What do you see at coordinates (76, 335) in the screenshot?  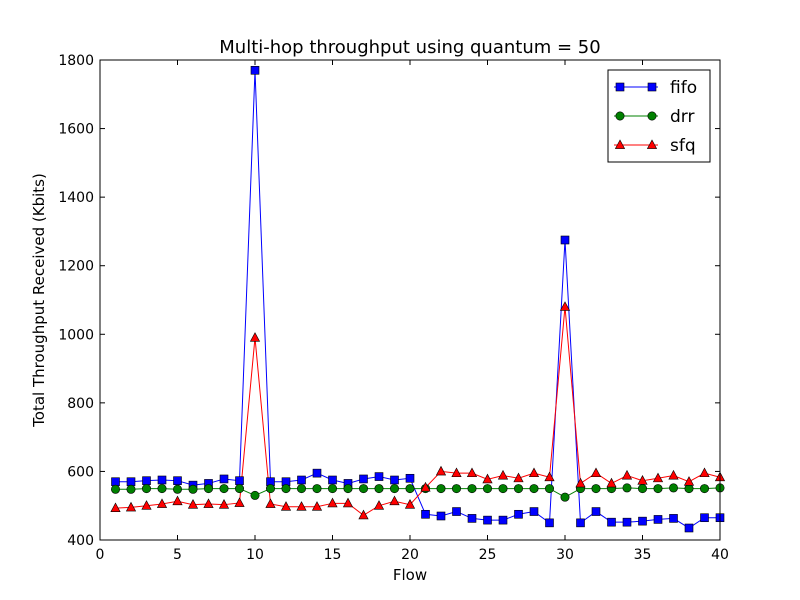 I see `y-tick-label: 1000` at bounding box center [76, 335].